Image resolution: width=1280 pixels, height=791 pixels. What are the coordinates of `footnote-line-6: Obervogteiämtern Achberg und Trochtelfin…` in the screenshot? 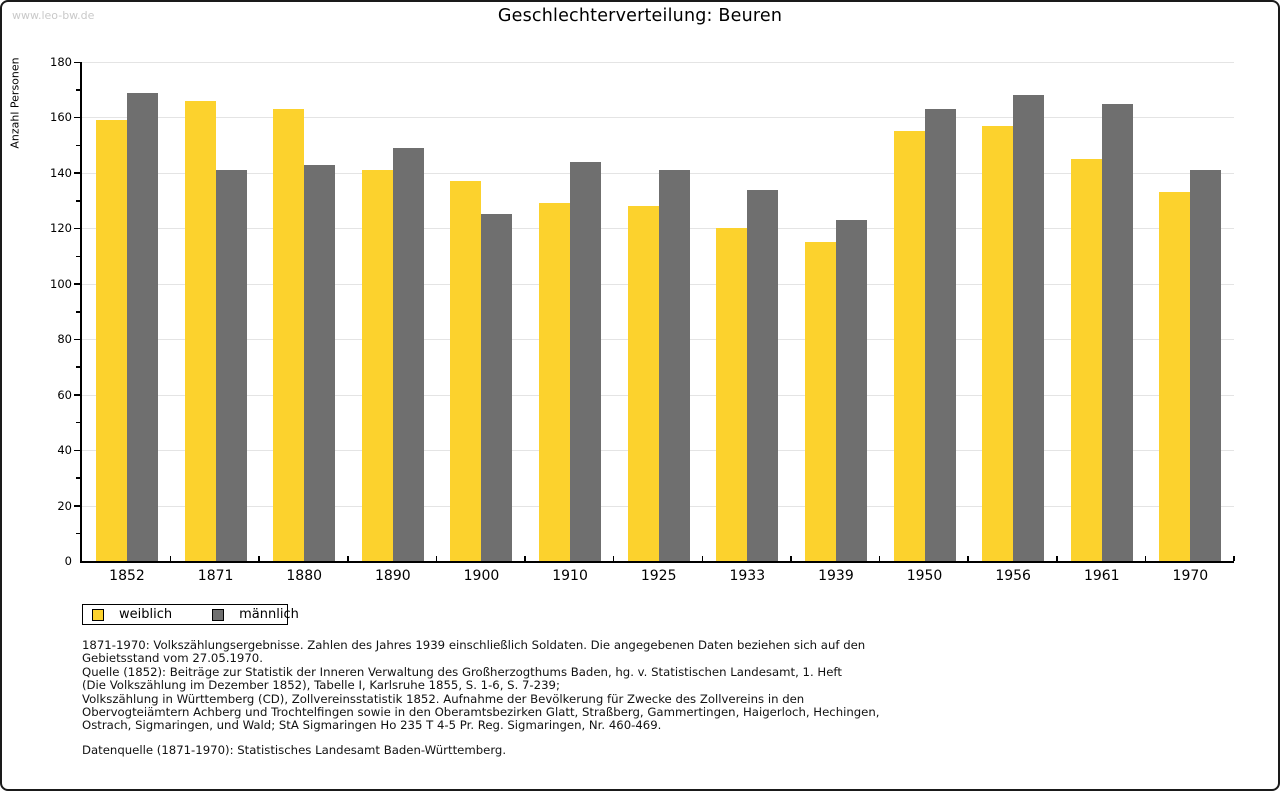 It's located at (481, 712).